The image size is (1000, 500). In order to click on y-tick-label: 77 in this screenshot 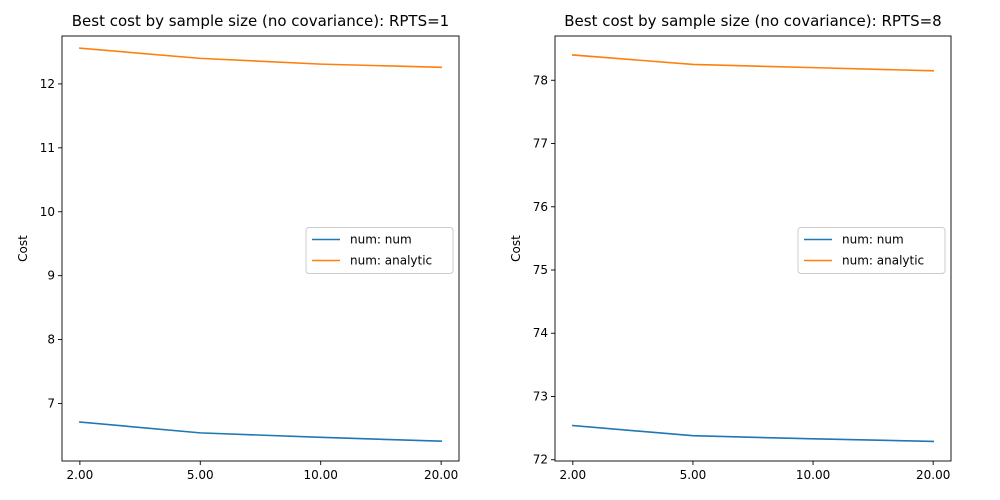, I will do `click(540, 144)`.